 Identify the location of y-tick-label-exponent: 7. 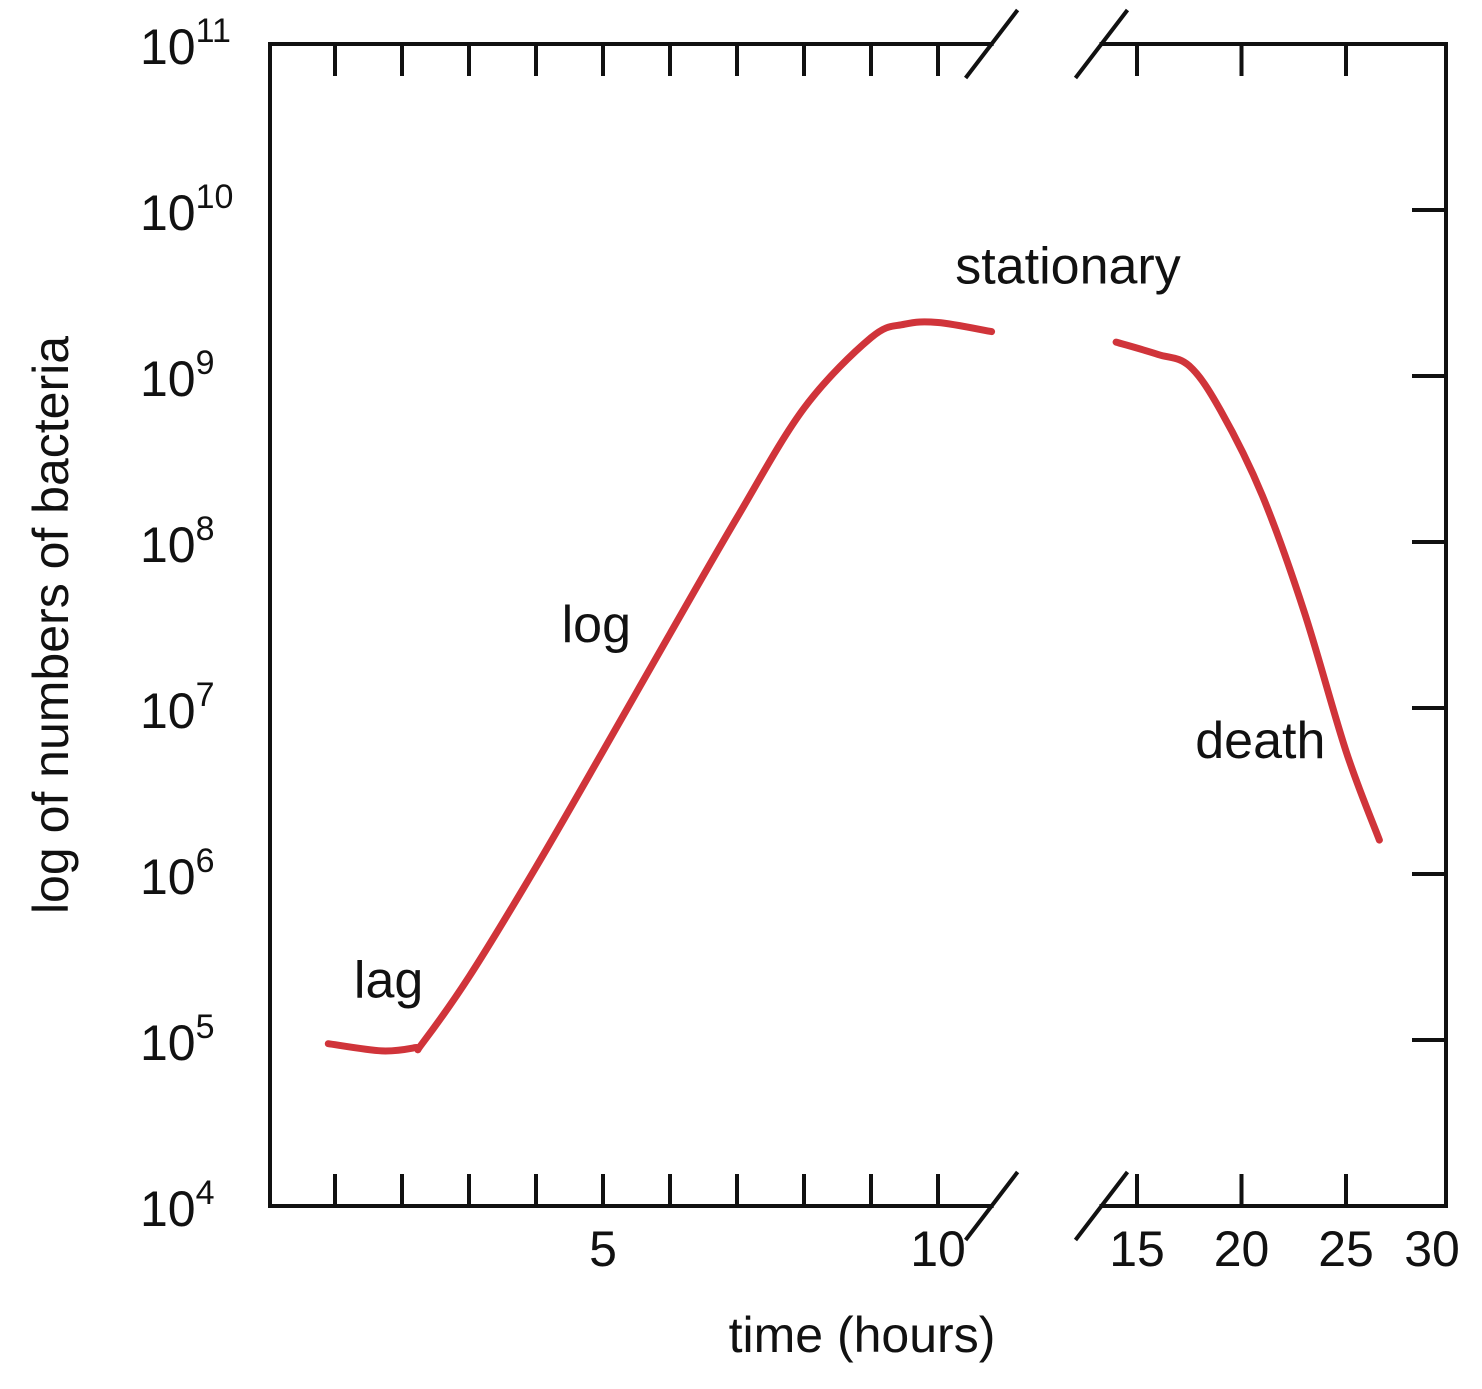
(205, 695).